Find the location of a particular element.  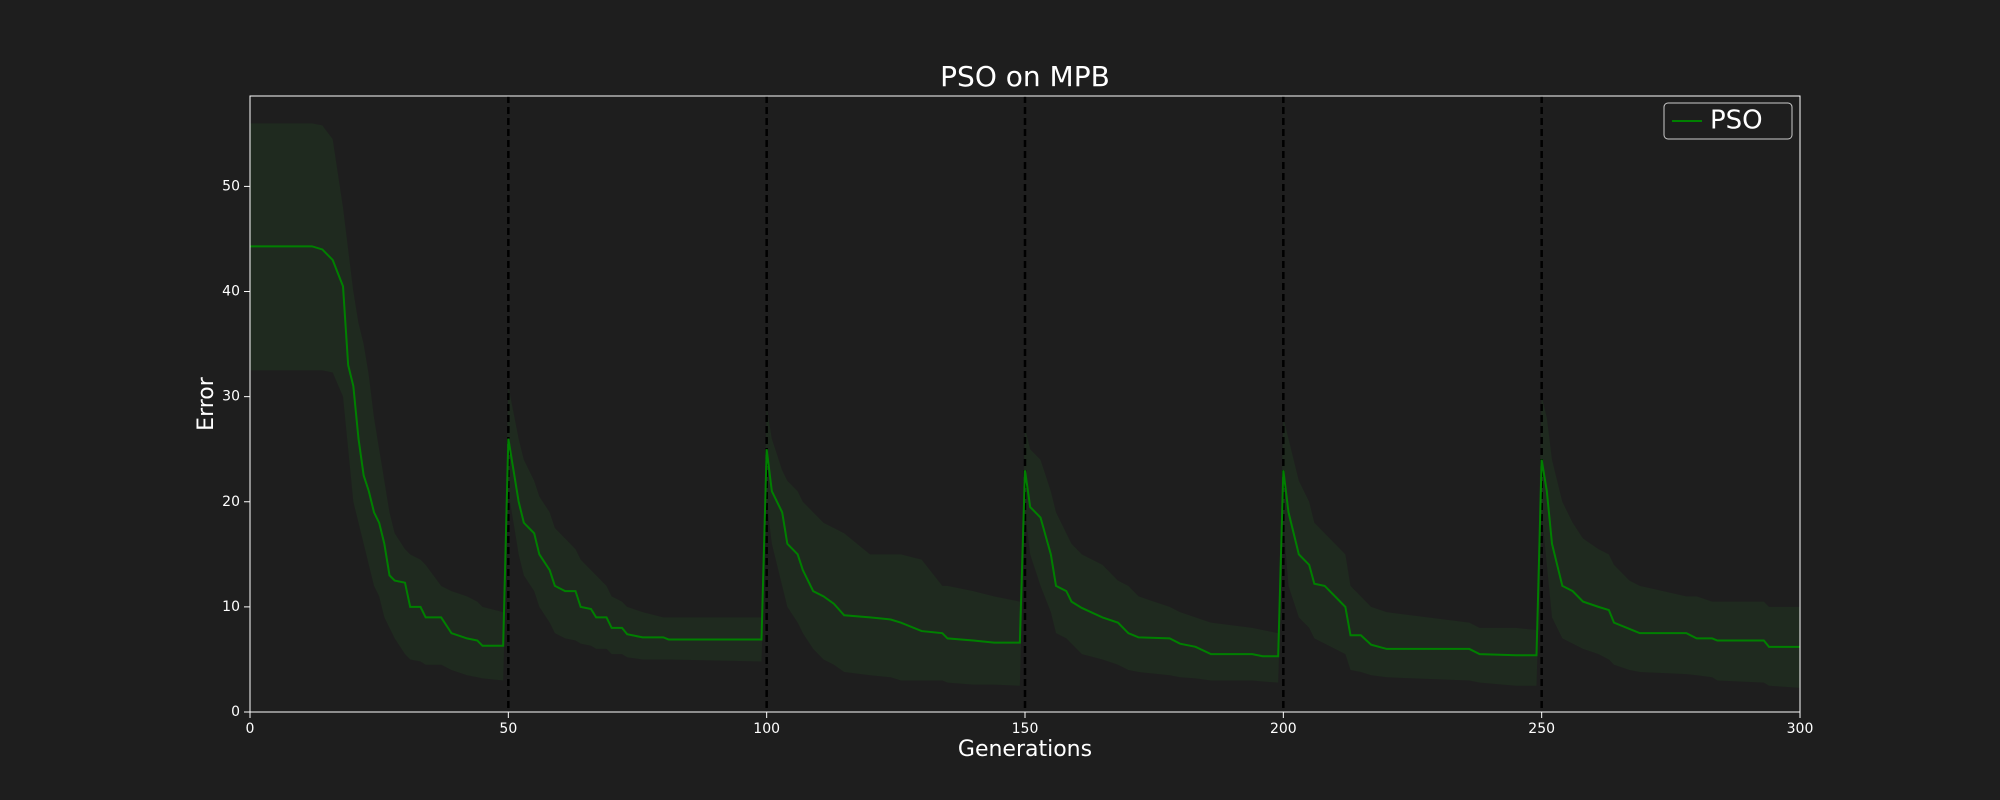

y-tick-label: 50 is located at coordinates (231, 186).